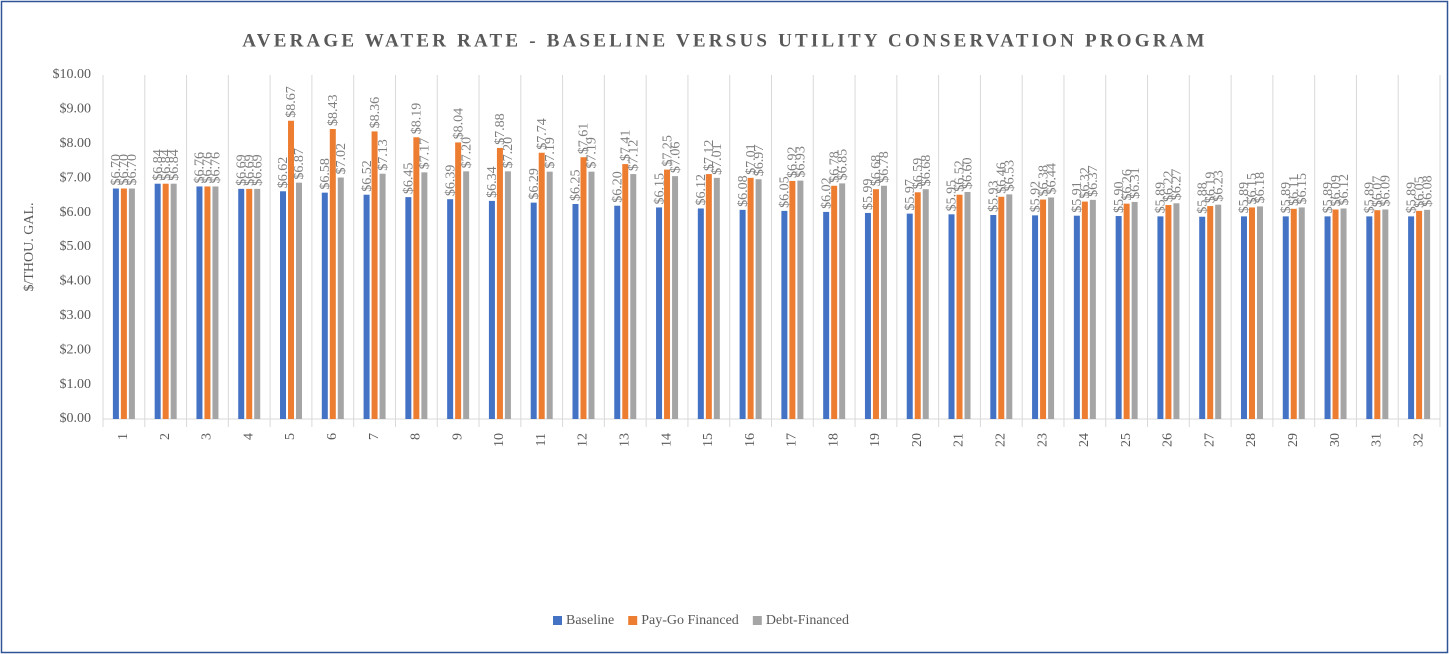  Describe the element at coordinates (750, 440) in the screenshot. I see `x-tick-label: 16` at that location.